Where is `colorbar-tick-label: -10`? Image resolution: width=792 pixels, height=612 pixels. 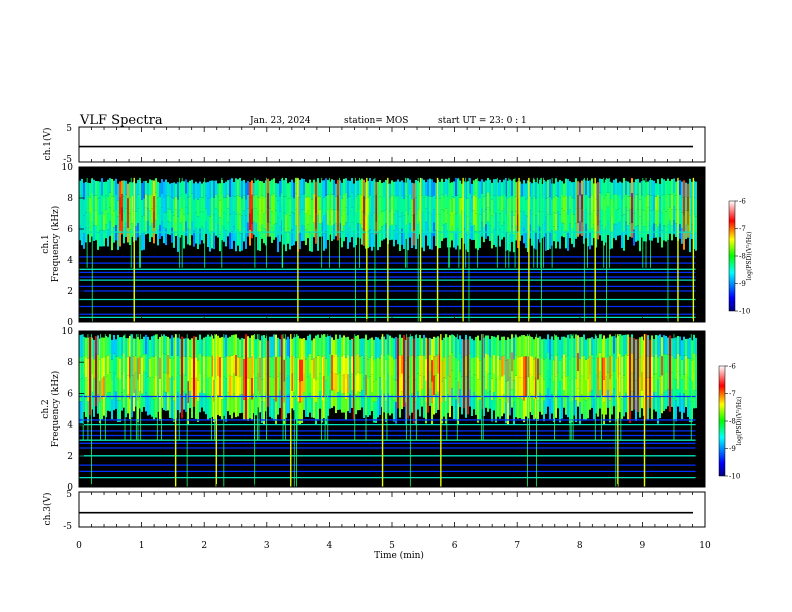
colorbar-tick-label: -10 is located at coordinates (734, 477).